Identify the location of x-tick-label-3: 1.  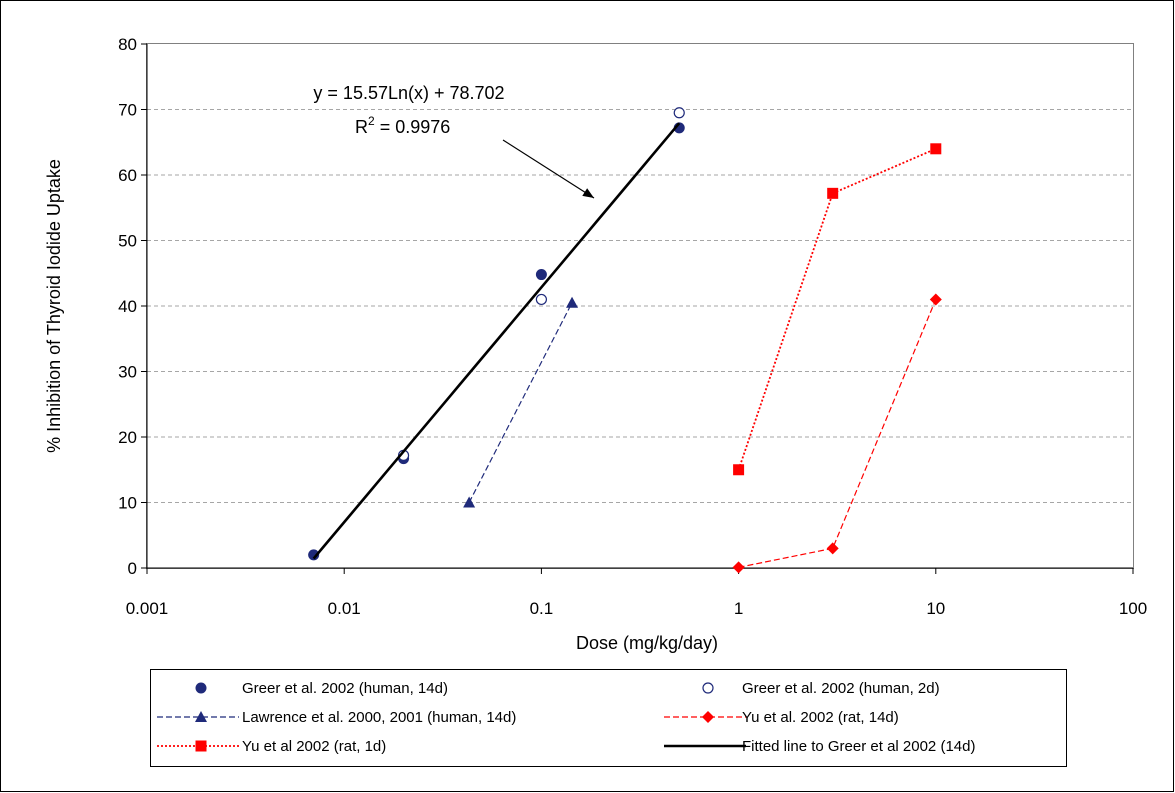
(738, 608).